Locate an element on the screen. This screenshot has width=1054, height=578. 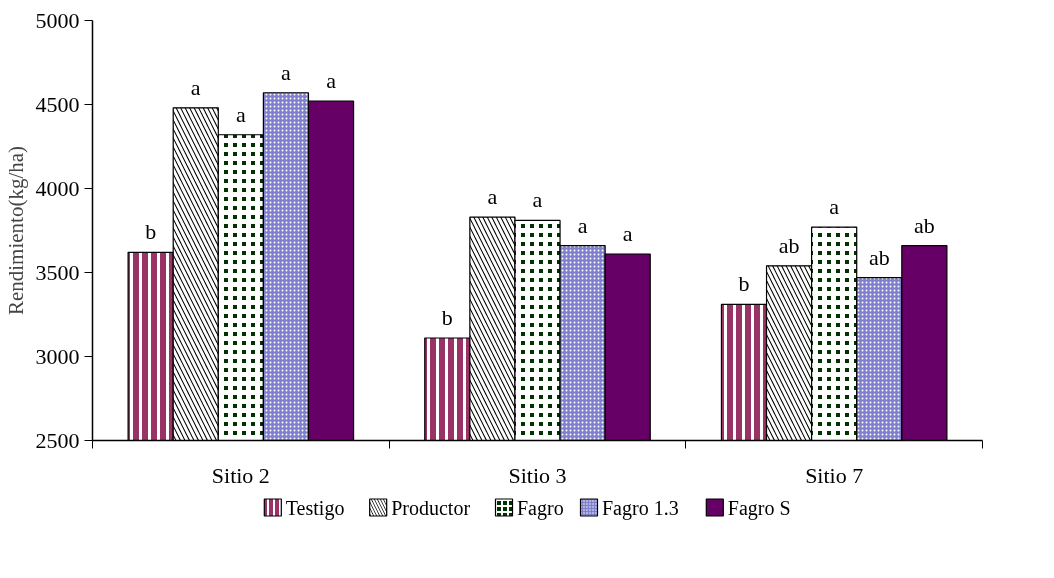
legend-label: Fagro is located at coordinates (540, 508).